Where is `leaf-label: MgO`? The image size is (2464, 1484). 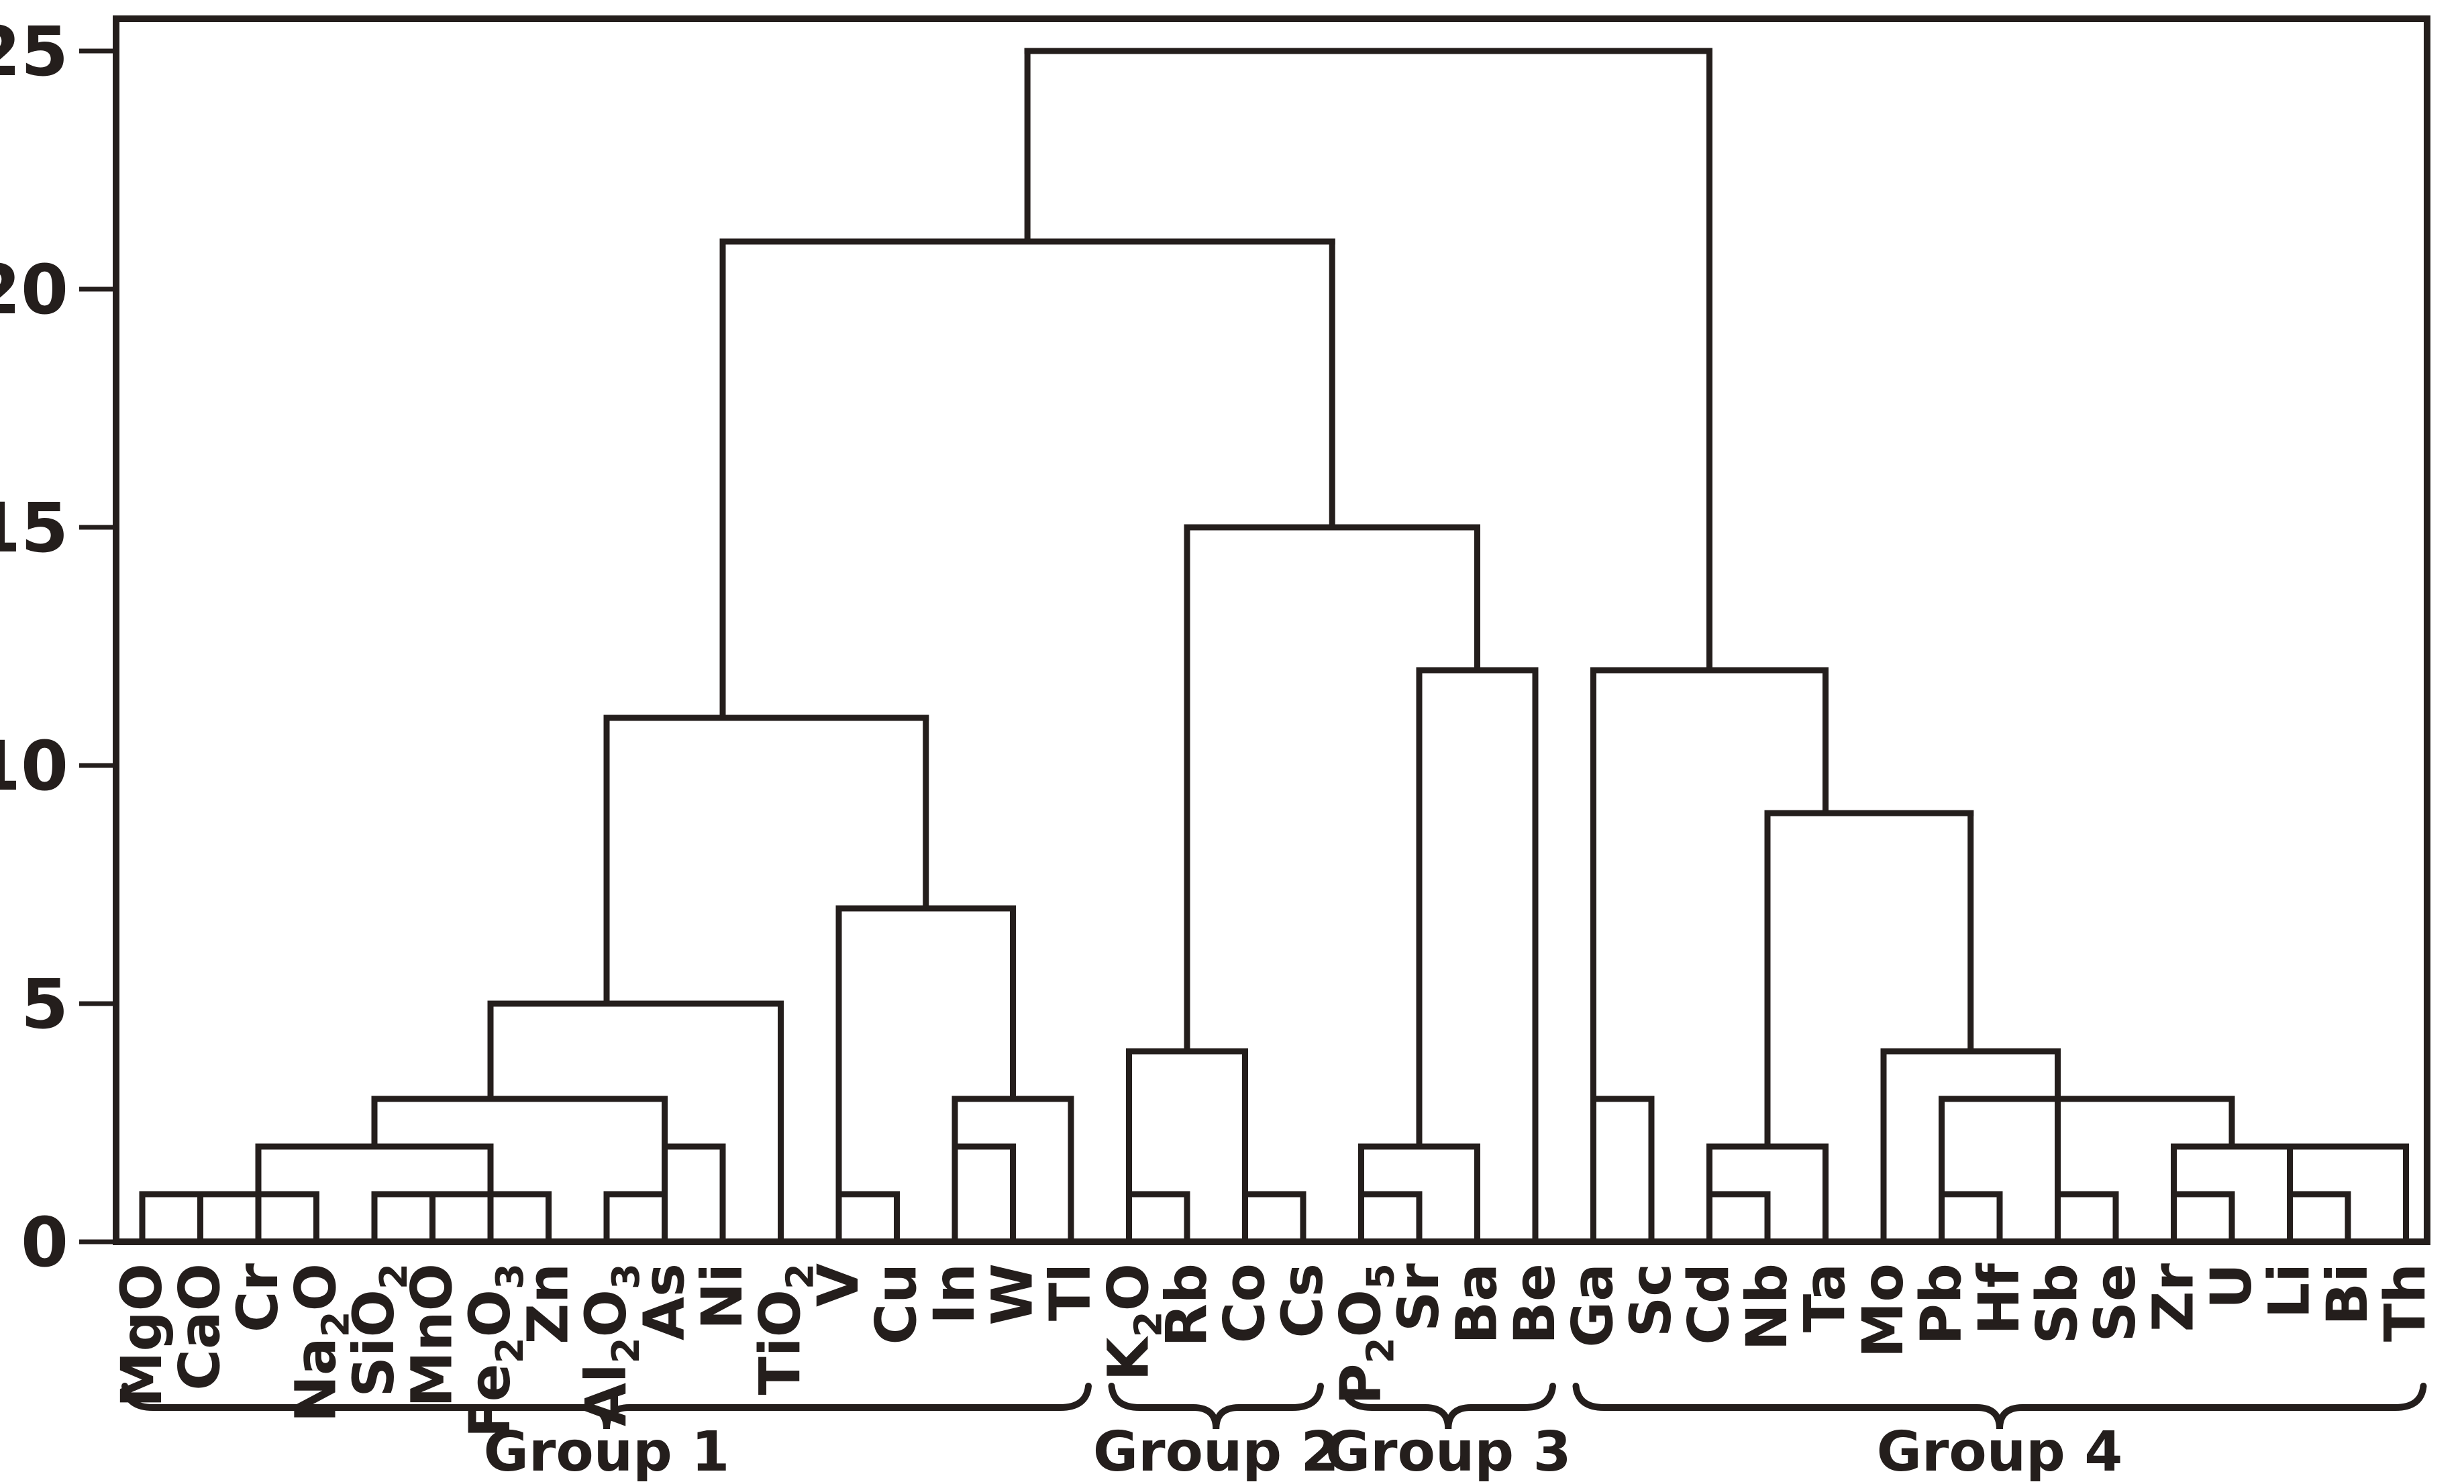 leaf-label: MgO is located at coordinates (141, 1335).